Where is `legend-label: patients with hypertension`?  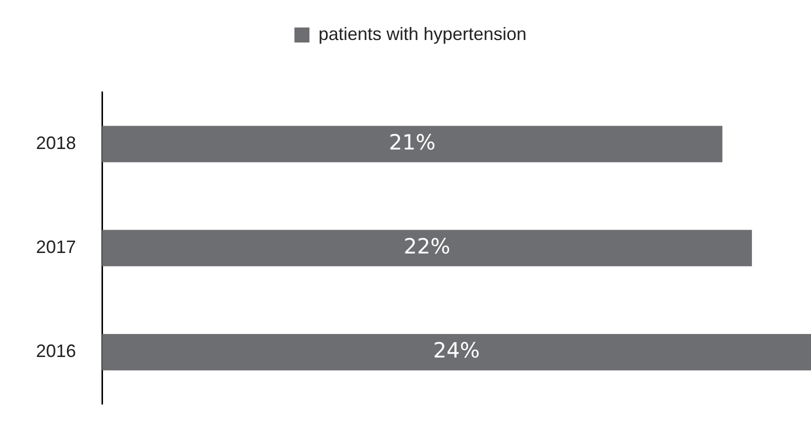 legend-label: patients with hypertension is located at coordinates (422, 34).